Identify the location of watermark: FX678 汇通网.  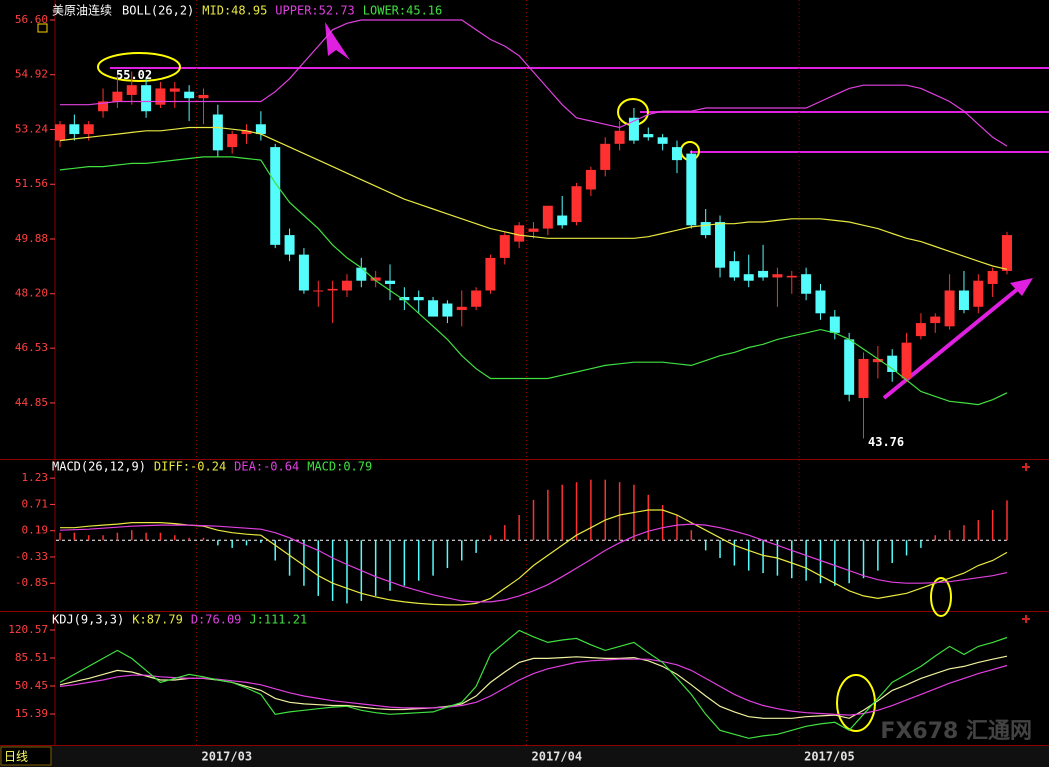
(956, 731).